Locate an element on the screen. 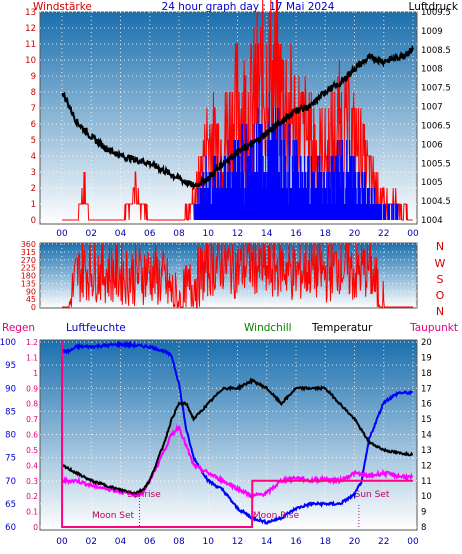 This screenshot has height=554, width=462. temperature-tick-label: 17 is located at coordinates (426, 389).